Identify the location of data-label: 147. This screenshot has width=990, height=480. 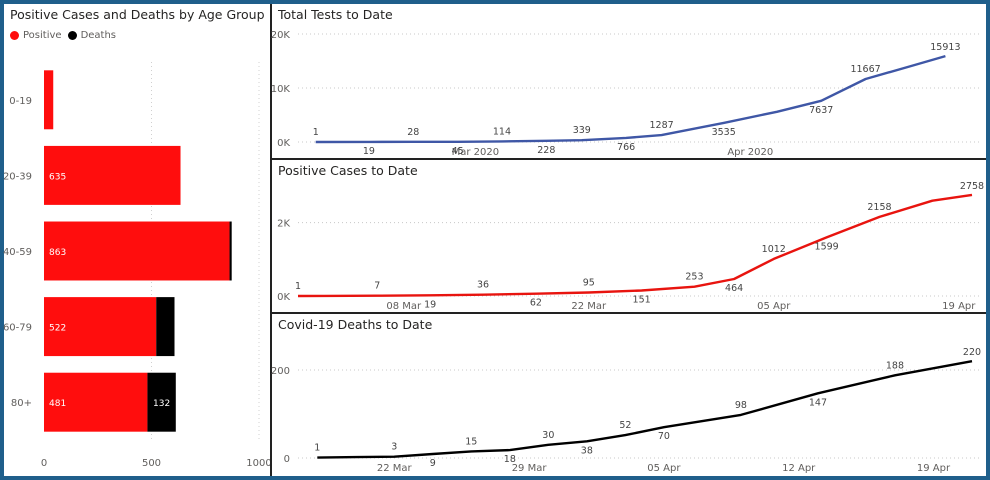
(818, 402).